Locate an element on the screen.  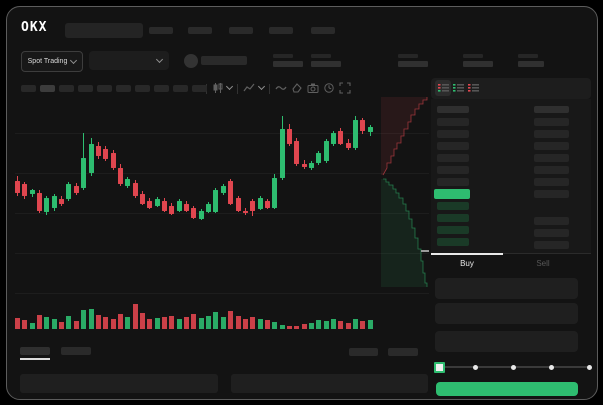
settings-icon is located at coordinates (329, 88).